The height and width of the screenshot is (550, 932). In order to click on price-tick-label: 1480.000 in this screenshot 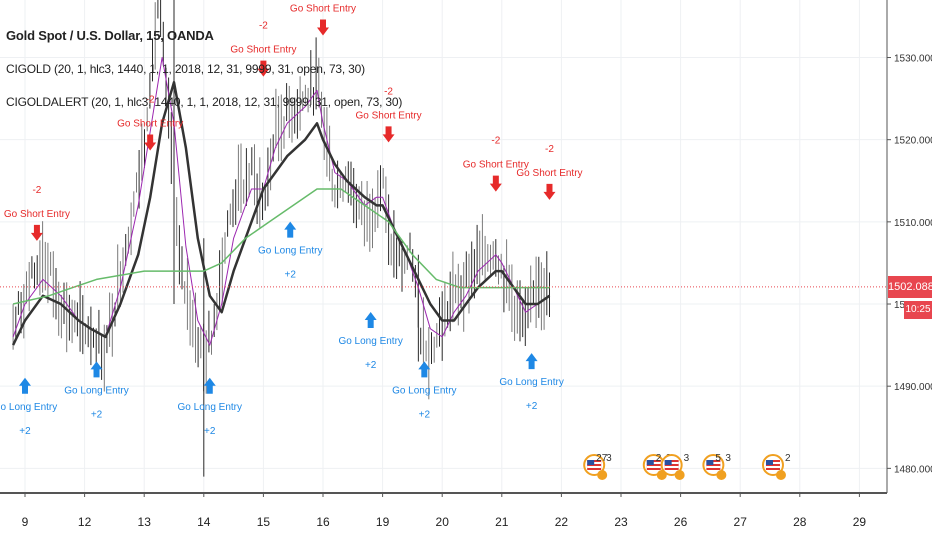, I will do `click(913, 469)`.